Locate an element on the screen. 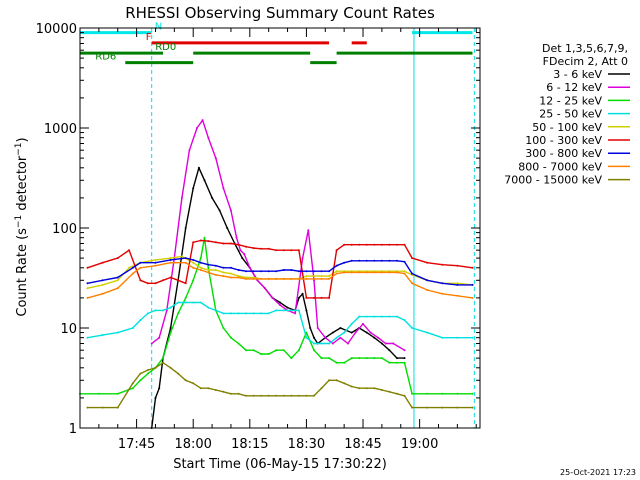 This screenshot has width=640, height=480. x-tick-label: 18:00 is located at coordinates (192, 444).